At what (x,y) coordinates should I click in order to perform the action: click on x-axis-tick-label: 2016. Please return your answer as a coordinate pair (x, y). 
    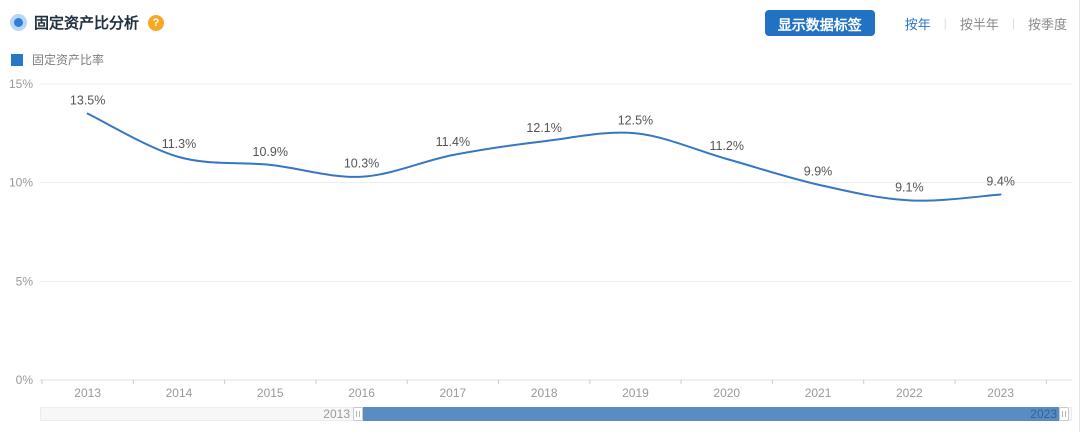
    Looking at the image, I should click on (361, 393).